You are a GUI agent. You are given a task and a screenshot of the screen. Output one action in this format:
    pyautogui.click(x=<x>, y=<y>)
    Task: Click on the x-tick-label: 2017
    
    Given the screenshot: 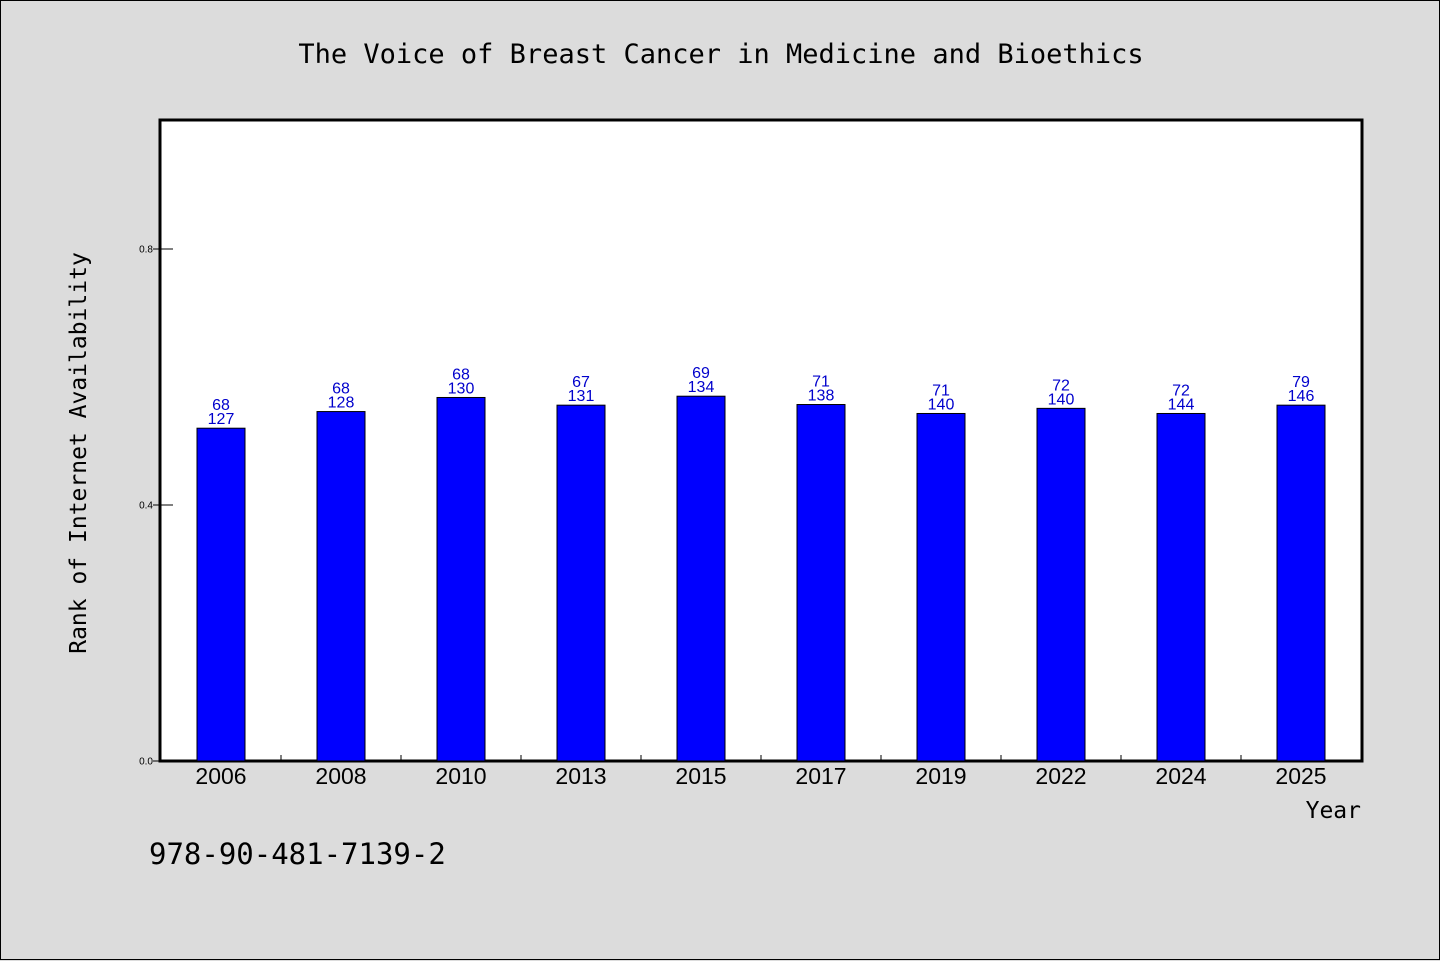 What is the action you would take?
    pyautogui.click(x=820, y=776)
    